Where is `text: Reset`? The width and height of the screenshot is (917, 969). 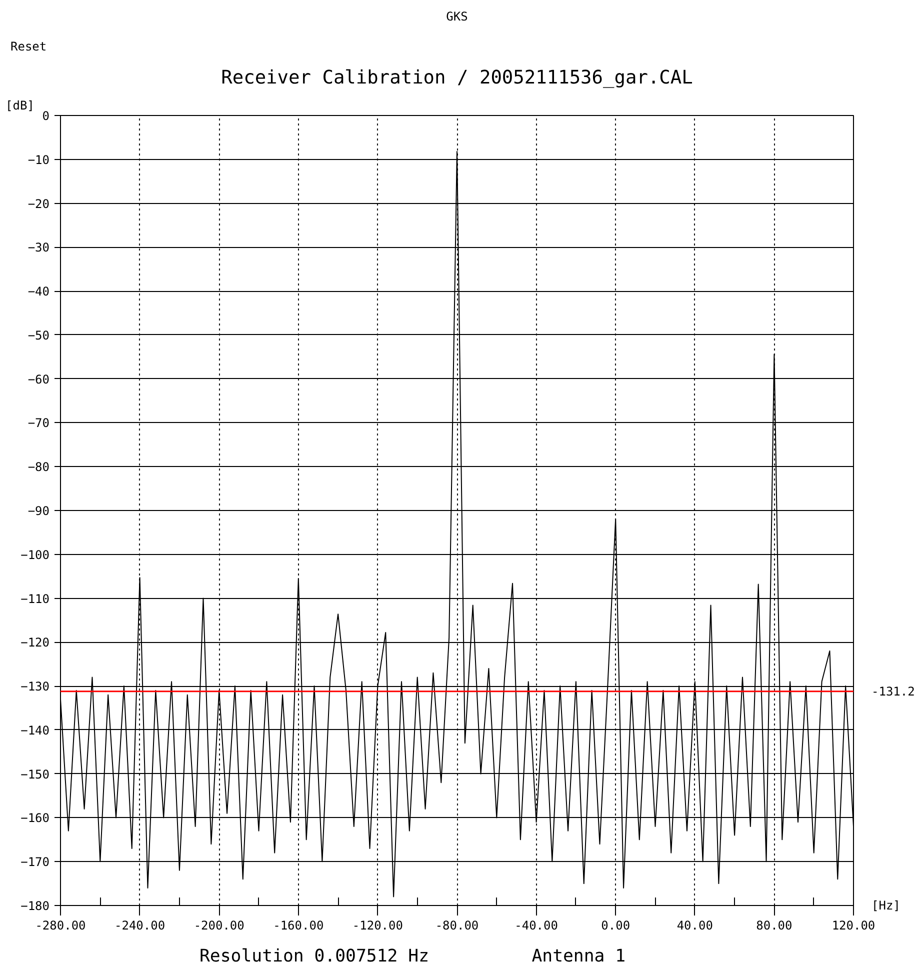 text: Reset is located at coordinates (28, 47).